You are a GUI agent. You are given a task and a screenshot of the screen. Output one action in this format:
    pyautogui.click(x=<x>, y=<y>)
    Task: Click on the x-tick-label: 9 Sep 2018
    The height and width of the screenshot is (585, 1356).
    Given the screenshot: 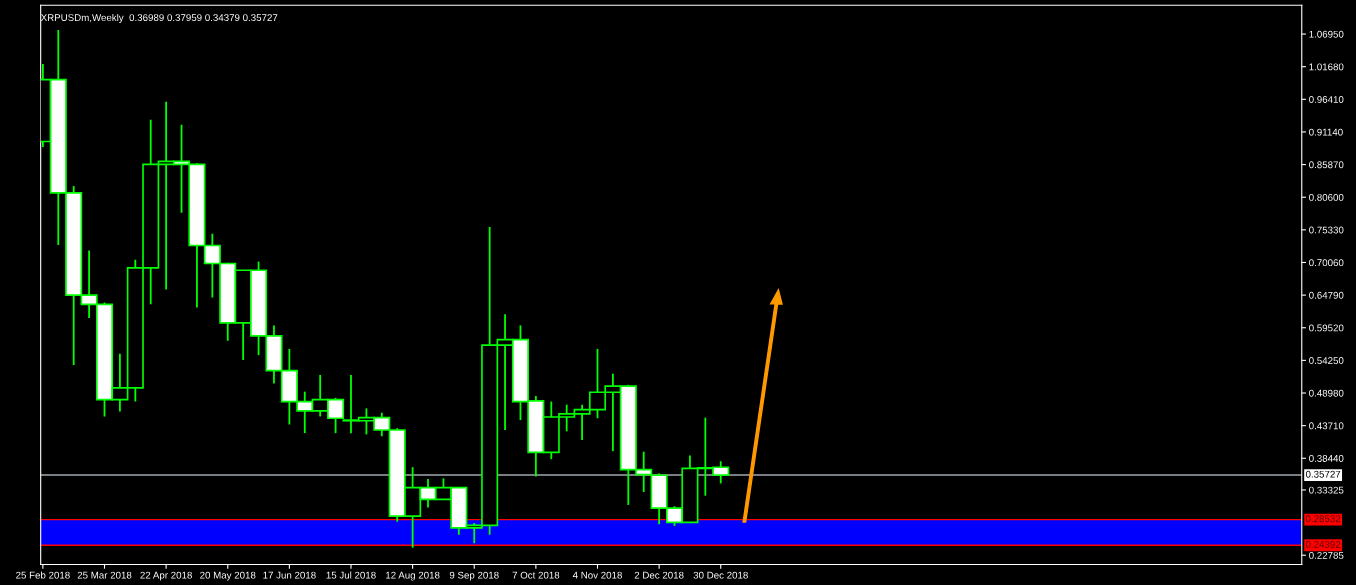 What is the action you would take?
    pyautogui.click(x=474, y=576)
    